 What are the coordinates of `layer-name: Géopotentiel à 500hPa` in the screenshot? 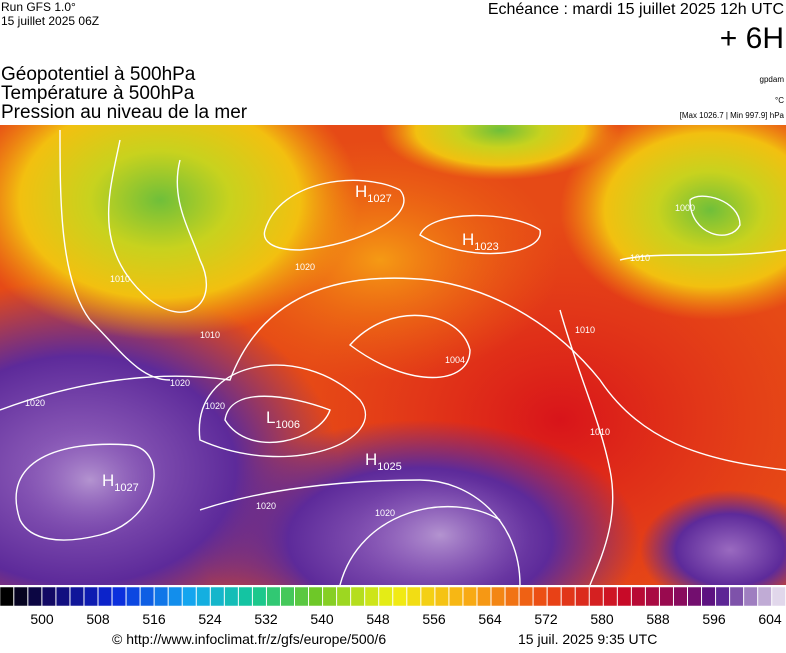 It's located at (98, 74).